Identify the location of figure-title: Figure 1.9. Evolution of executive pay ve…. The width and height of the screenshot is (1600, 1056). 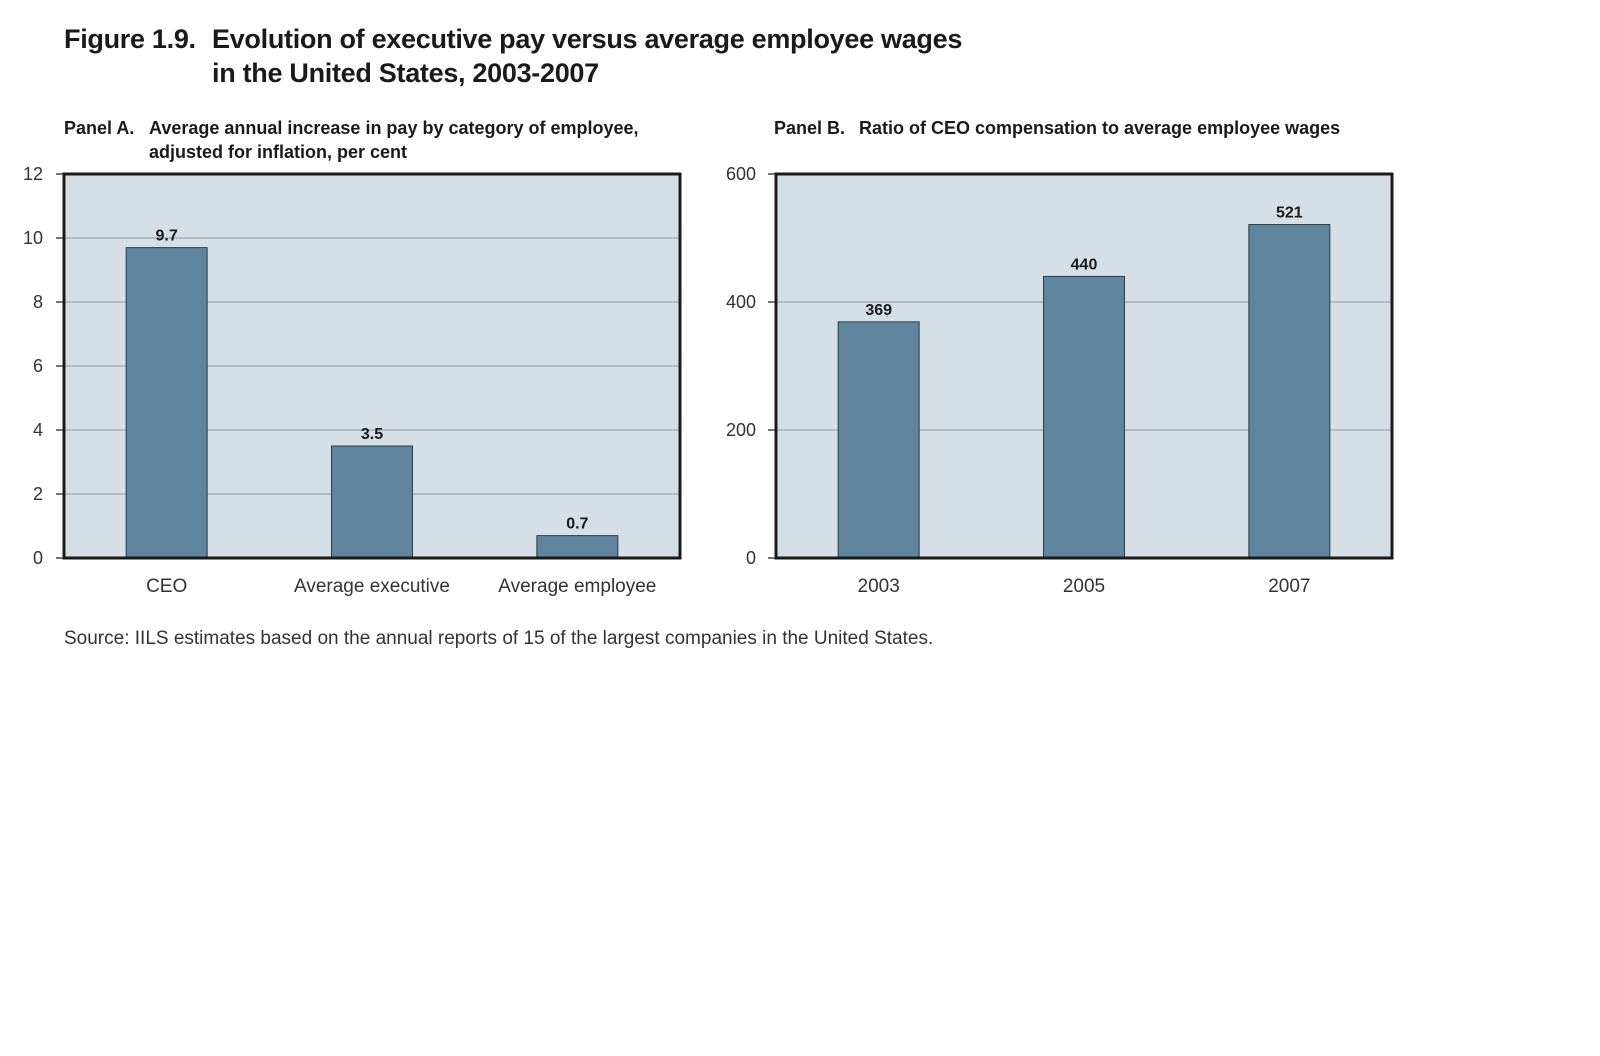
(513, 56).